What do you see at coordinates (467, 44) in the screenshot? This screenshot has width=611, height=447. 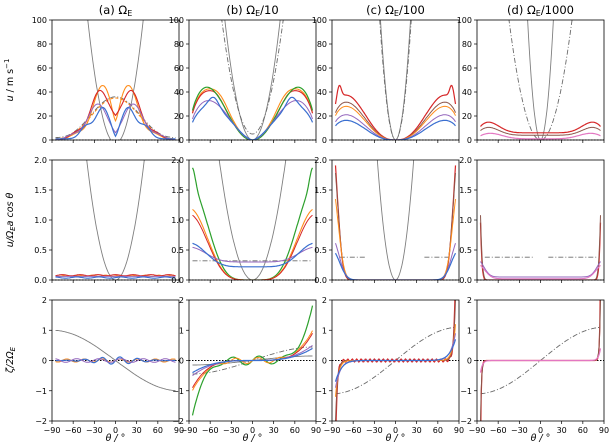 I see `y-tick-label: 80` at bounding box center [467, 44].